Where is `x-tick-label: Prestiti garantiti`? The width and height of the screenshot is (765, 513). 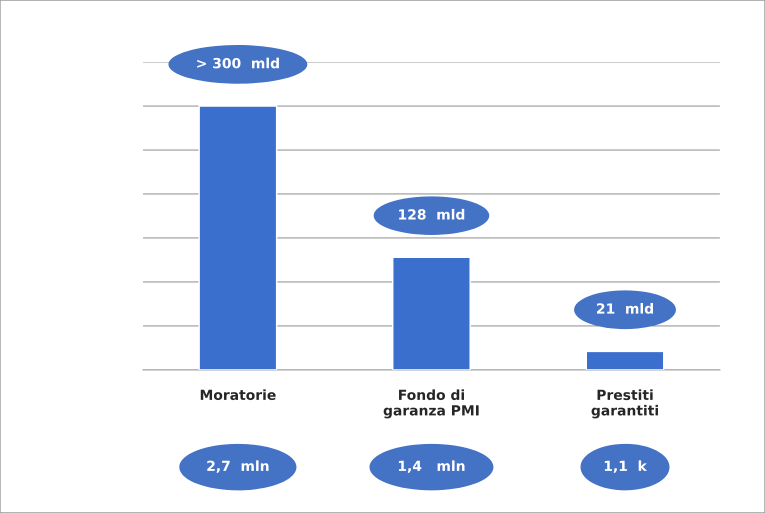
x-tick-label: Prestiti garantiti is located at coordinates (625, 403).